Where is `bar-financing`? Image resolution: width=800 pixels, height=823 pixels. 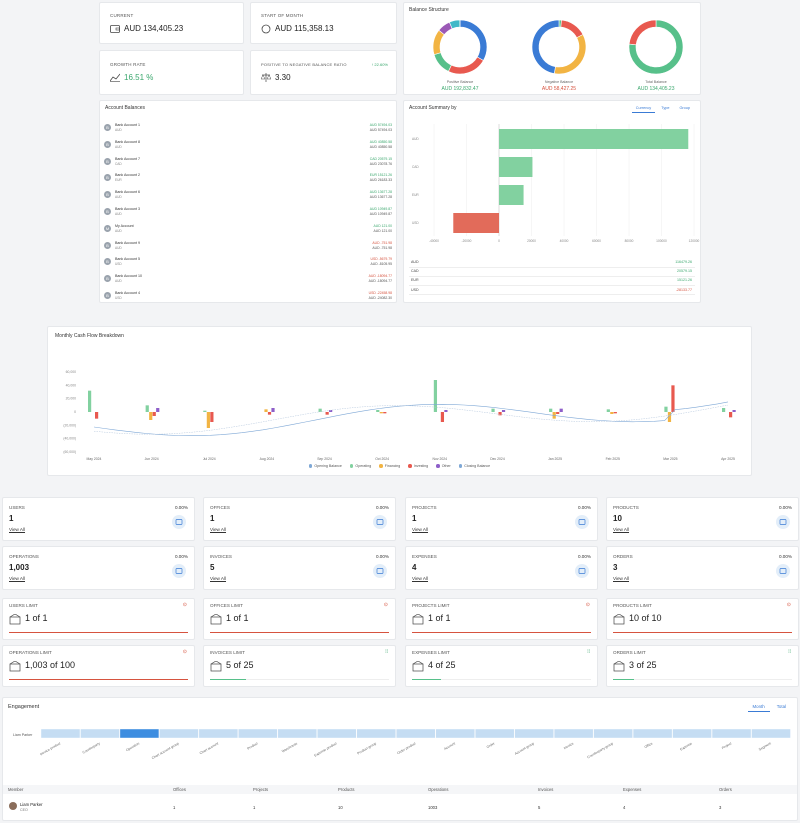 bar-financing is located at coordinates (208, 420).